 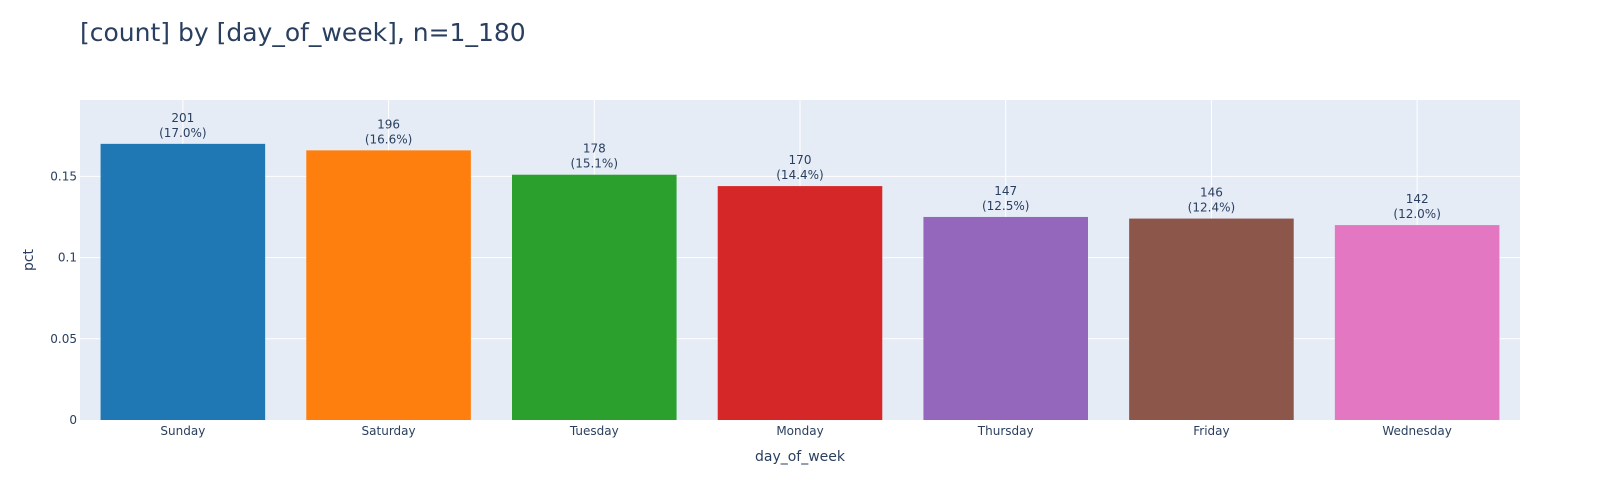 What do you see at coordinates (182, 133) in the screenshot?
I see `data-label-percent: (17.0%)` at bounding box center [182, 133].